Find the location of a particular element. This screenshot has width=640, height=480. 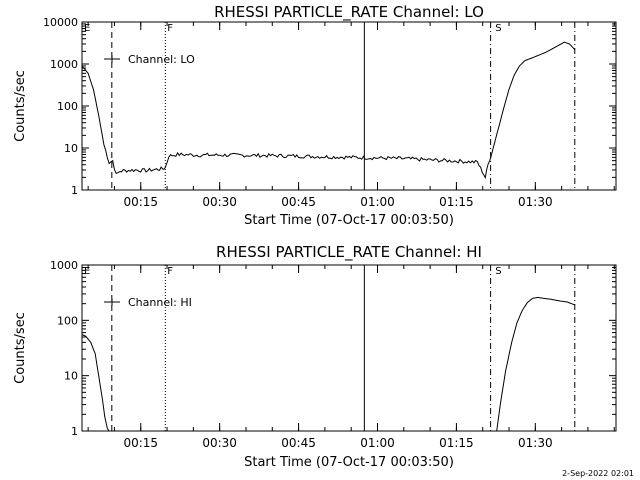

panel-hi-marker-label: F is located at coordinates (170, 271).